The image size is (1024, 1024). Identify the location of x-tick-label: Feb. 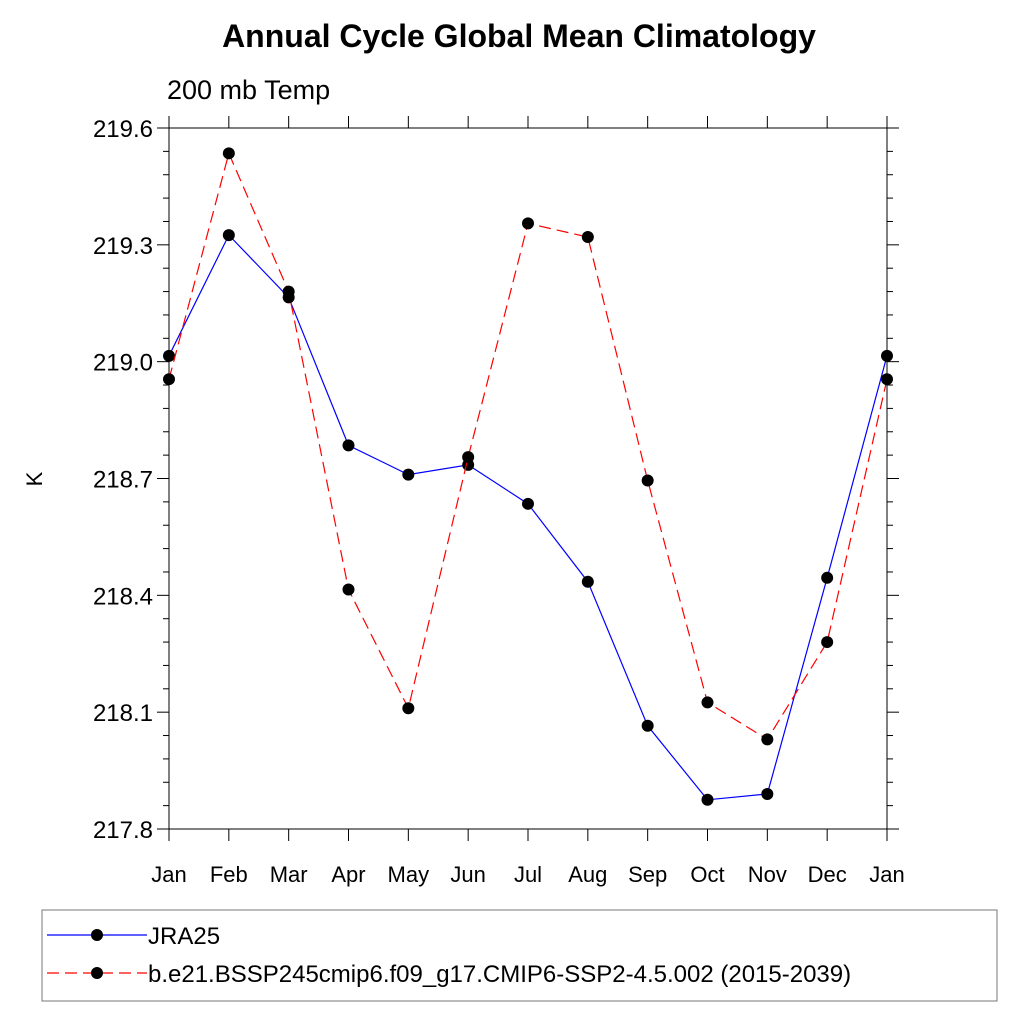
(229, 874).